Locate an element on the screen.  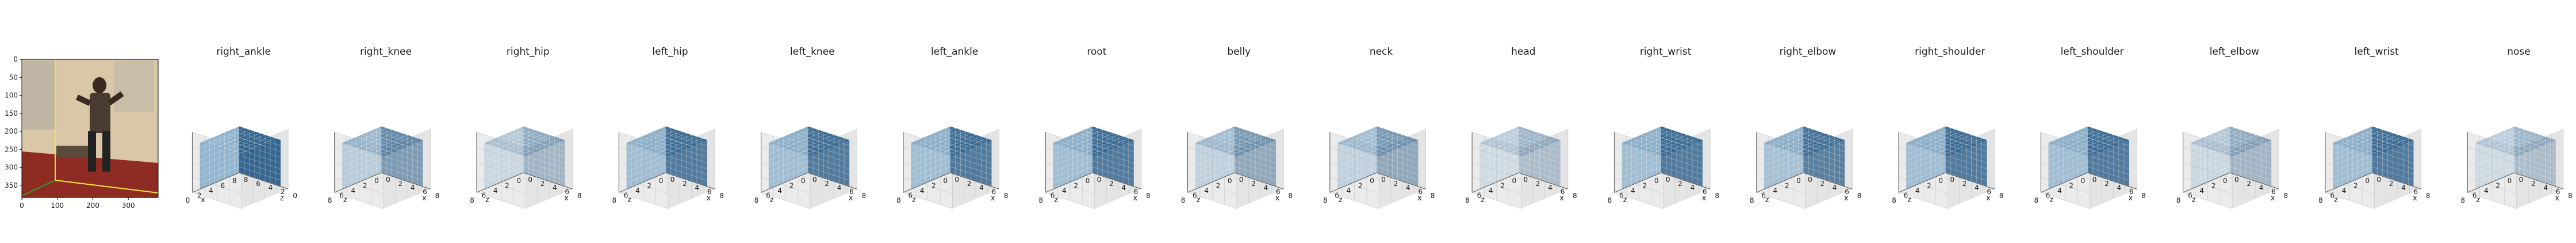
y-tick-label: 50 is located at coordinates (13, 77).